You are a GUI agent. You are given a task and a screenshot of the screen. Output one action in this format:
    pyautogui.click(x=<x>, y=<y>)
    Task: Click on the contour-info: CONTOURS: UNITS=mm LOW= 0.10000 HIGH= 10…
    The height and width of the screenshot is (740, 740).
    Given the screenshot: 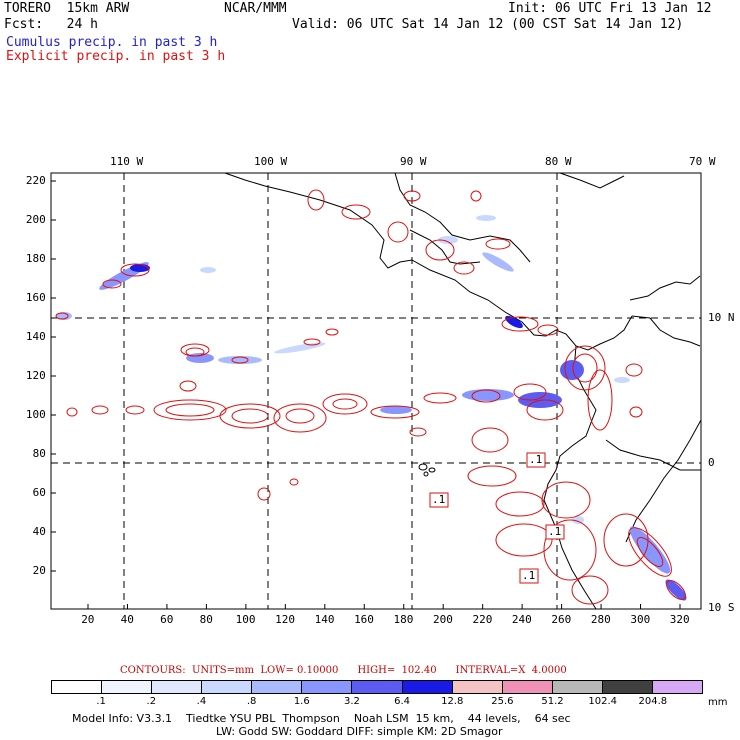 What is the action you would take?
    pyautogui.click(x=343, y=670)
    